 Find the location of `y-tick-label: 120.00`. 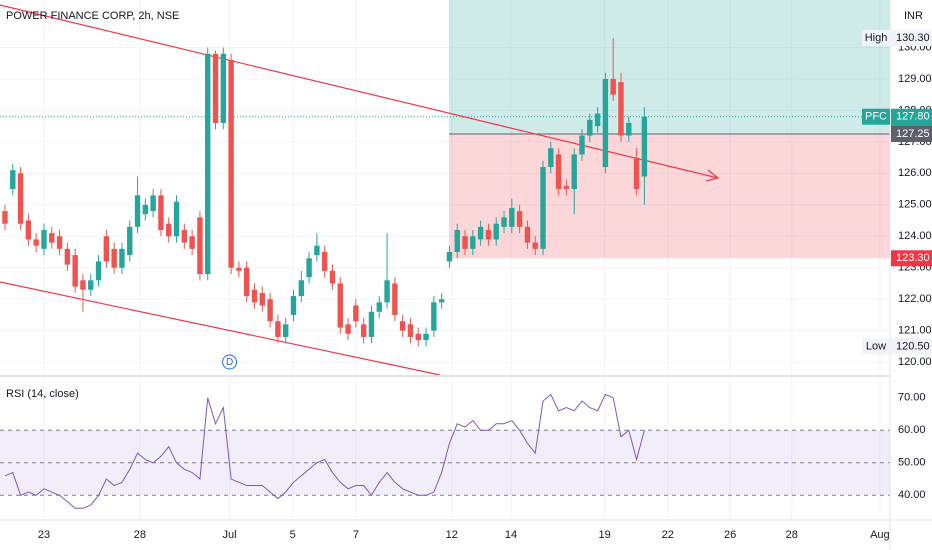

y-tick-label: 120.00 is located at coordinates (915, 362).